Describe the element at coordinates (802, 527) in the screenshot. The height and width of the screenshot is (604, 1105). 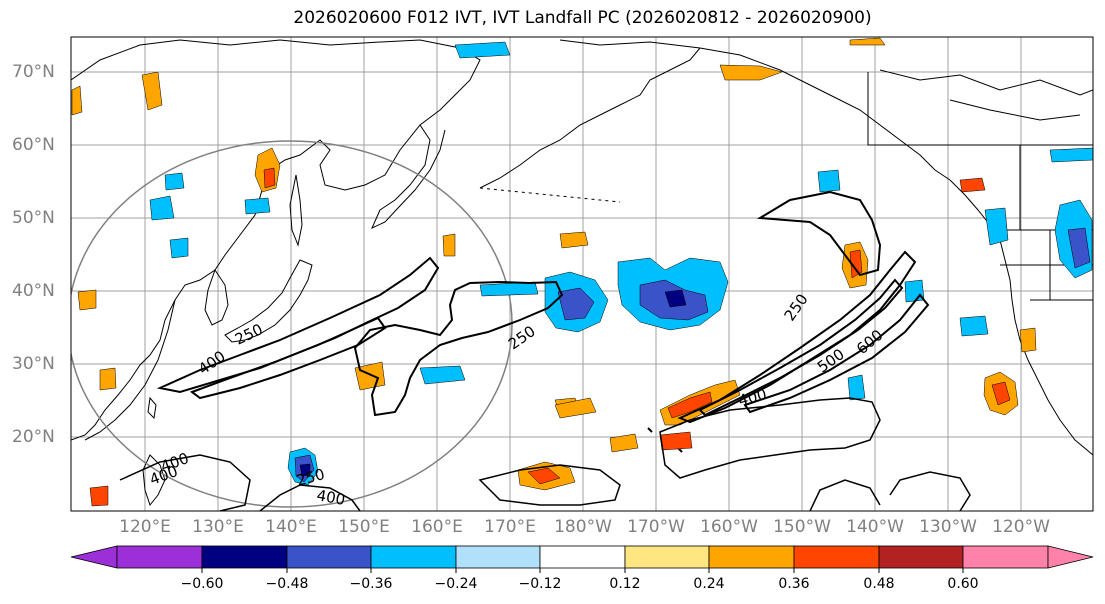
I see `lon-label: 150°W` at that location.